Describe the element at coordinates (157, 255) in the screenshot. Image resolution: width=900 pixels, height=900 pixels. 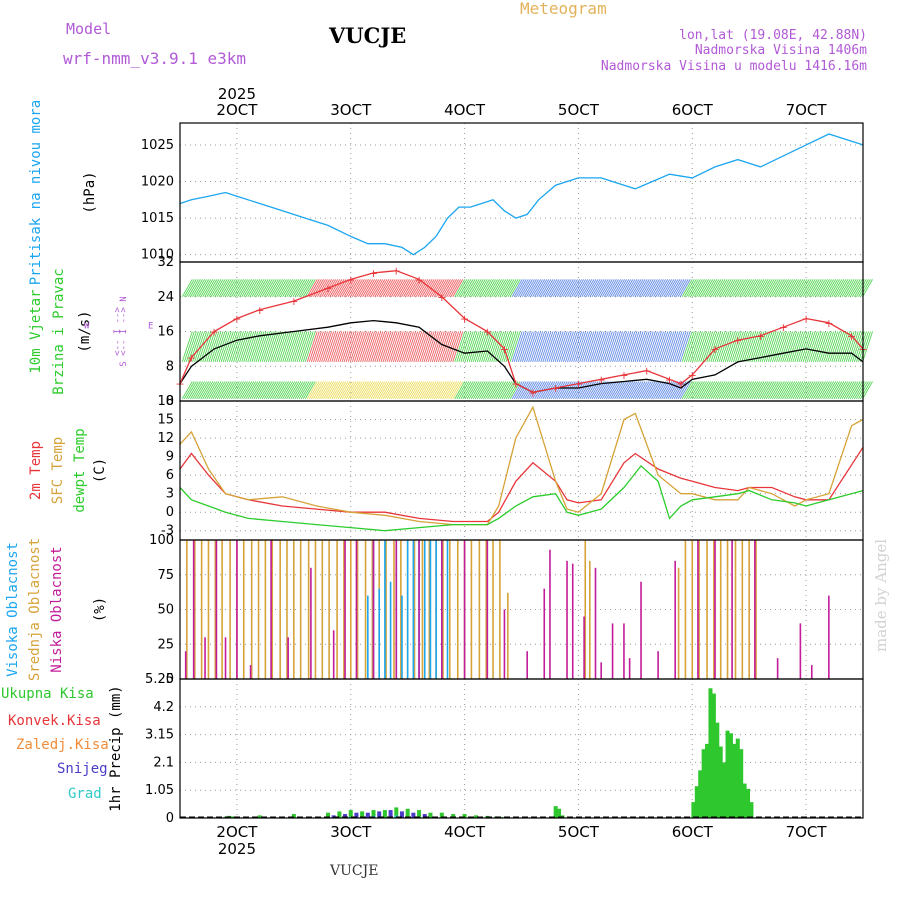
I see `pressure-ytick-label: 1010` at that location.